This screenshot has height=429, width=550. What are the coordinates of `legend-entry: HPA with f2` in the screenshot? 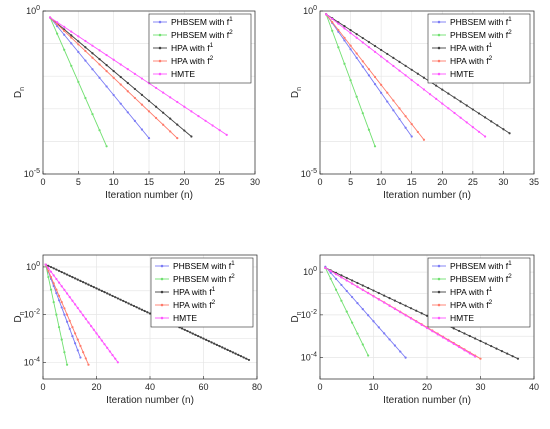 It's located at (185, 304).